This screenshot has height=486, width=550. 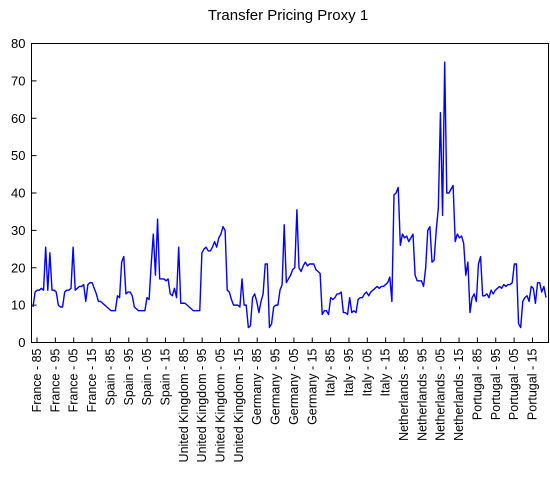 What do you see at coordinates (331, 372) in the screenshot?
I see `x-tick-label-16: Italy - 85` at bounding box center [331, 372].